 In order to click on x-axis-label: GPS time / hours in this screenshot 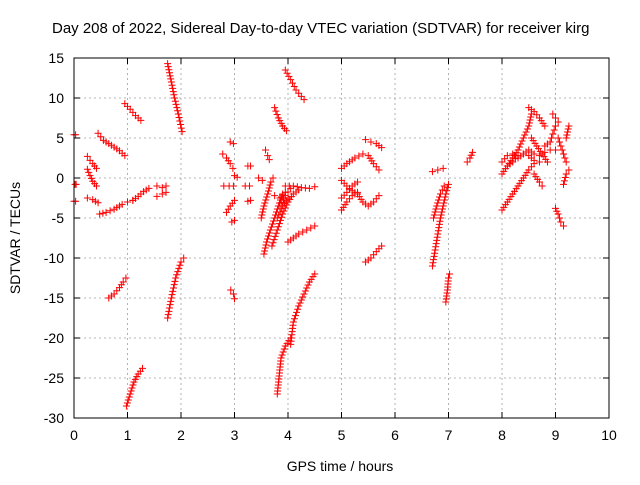, I will do `click(340, 466)`.